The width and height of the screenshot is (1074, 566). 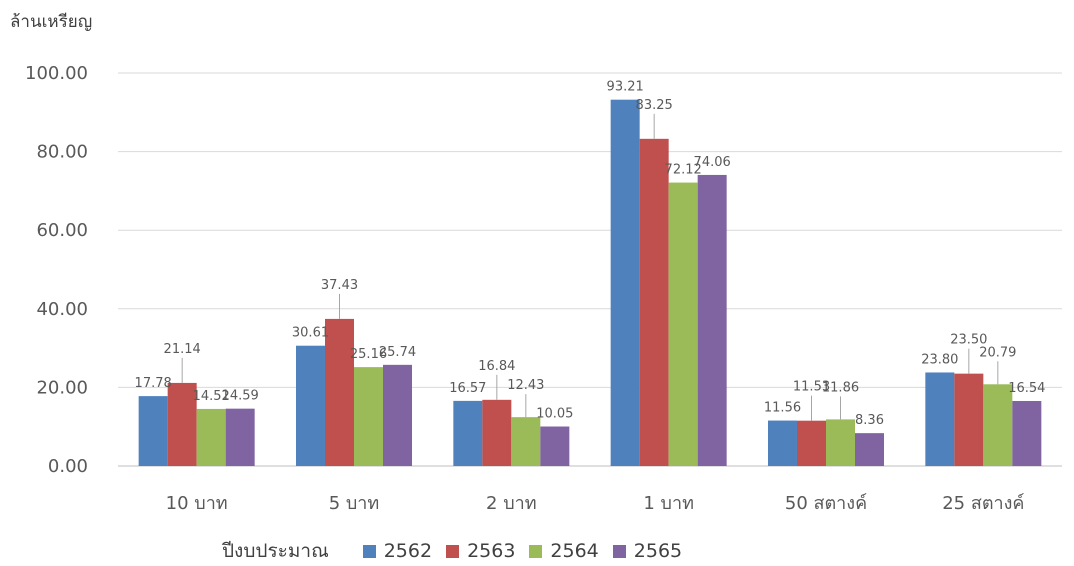 I want to click on legend-entry: 2564, so click(x=564, y=551).